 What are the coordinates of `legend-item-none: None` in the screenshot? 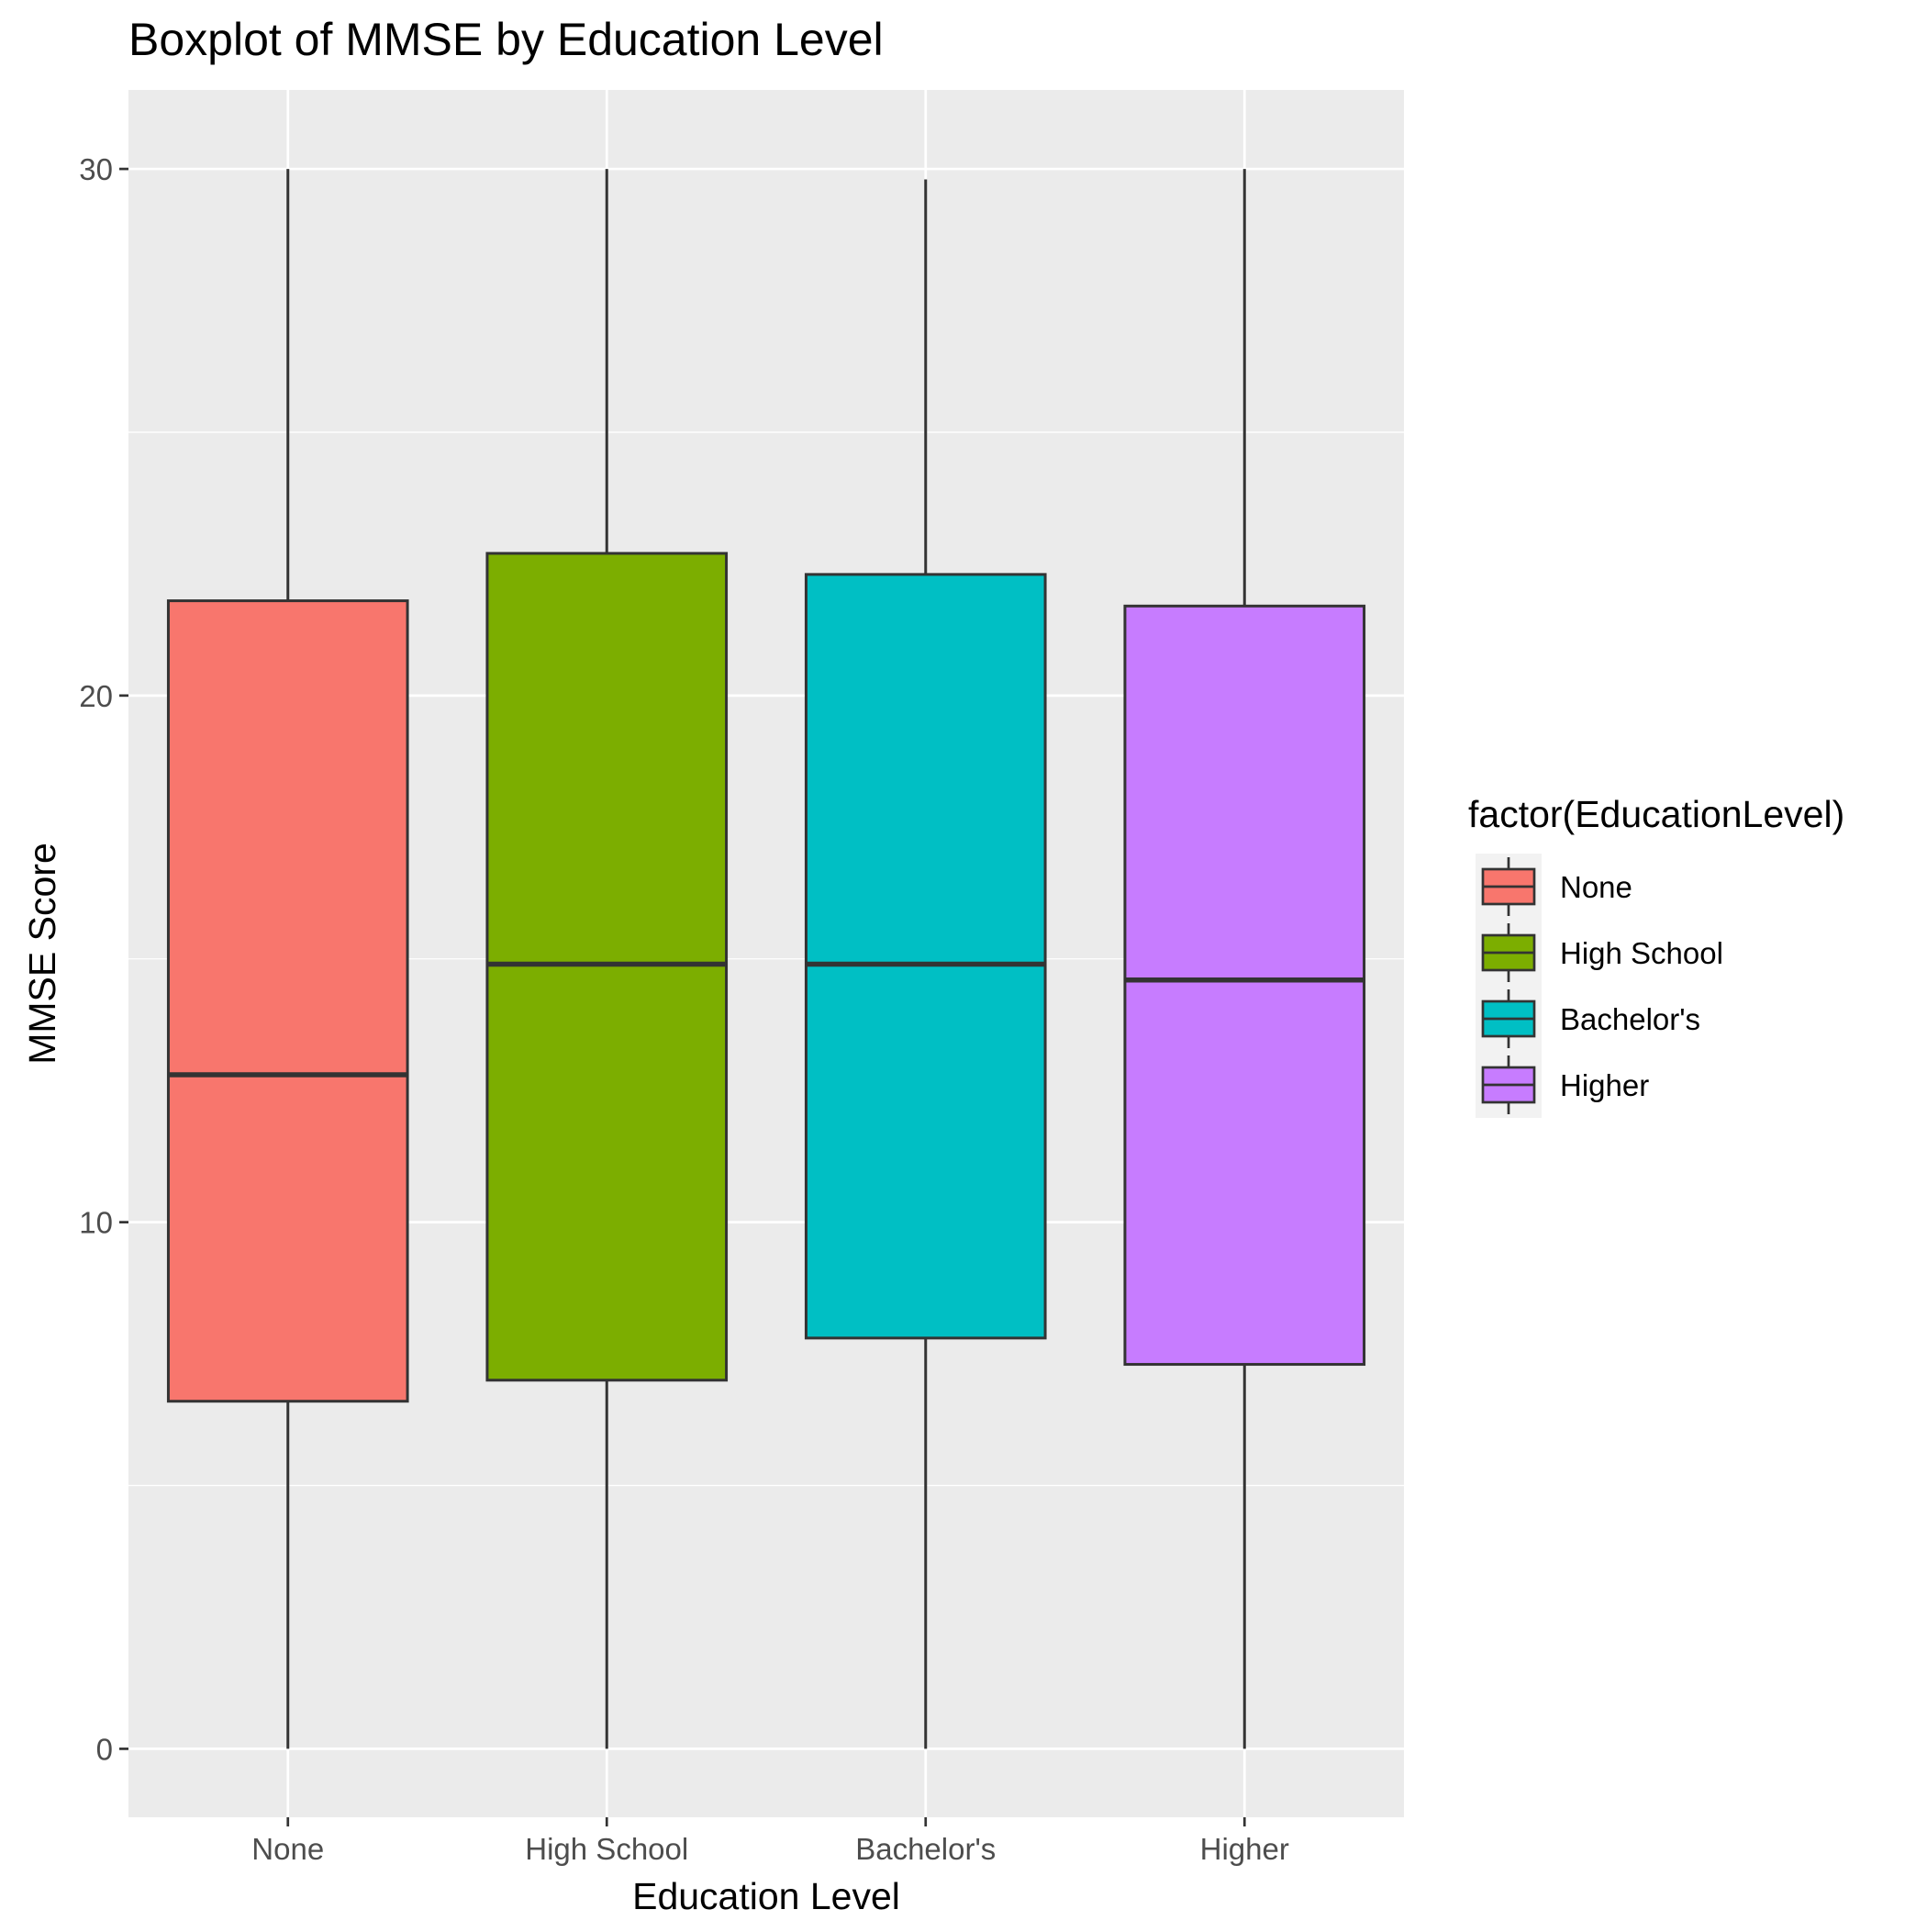 It's located at (1556, 886).